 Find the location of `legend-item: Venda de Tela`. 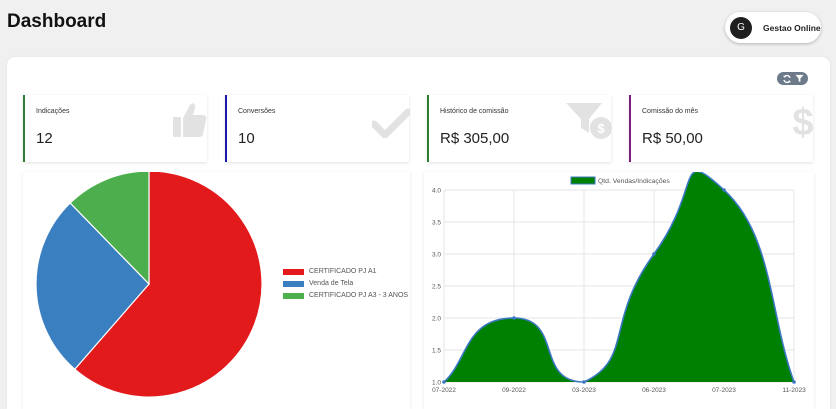

legend-item: Venda de Tela is located at coordinates (318, 283).